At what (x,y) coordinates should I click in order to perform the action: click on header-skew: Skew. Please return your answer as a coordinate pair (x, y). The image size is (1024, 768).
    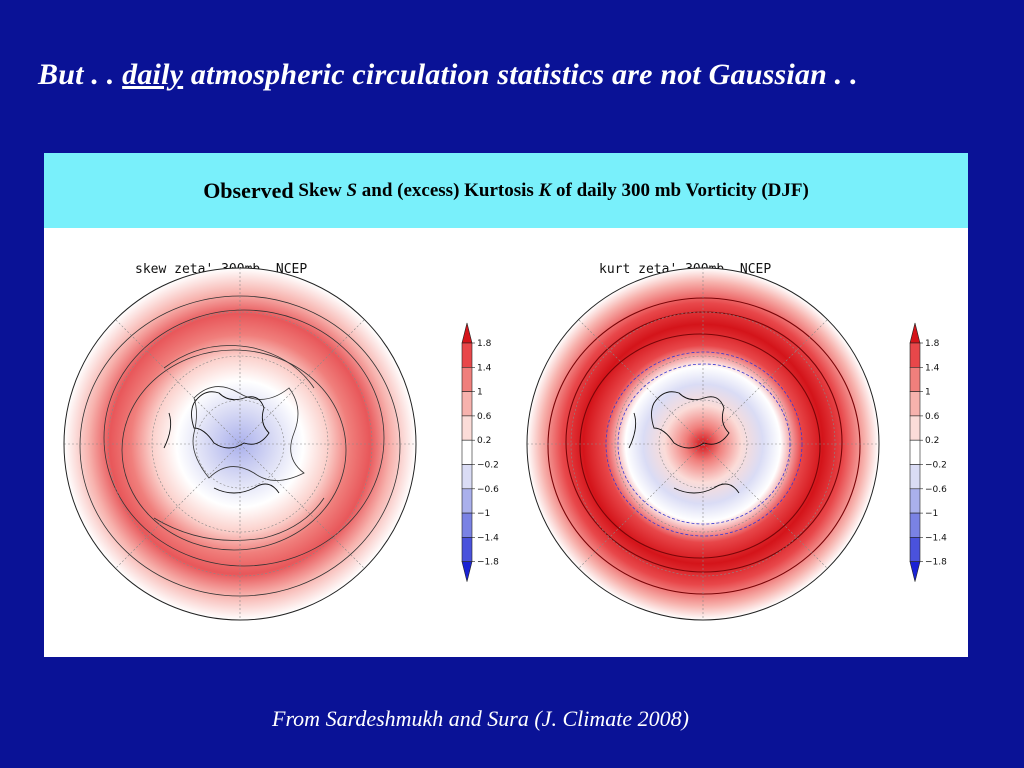
    Looking at the image, I should click on (320, 190).